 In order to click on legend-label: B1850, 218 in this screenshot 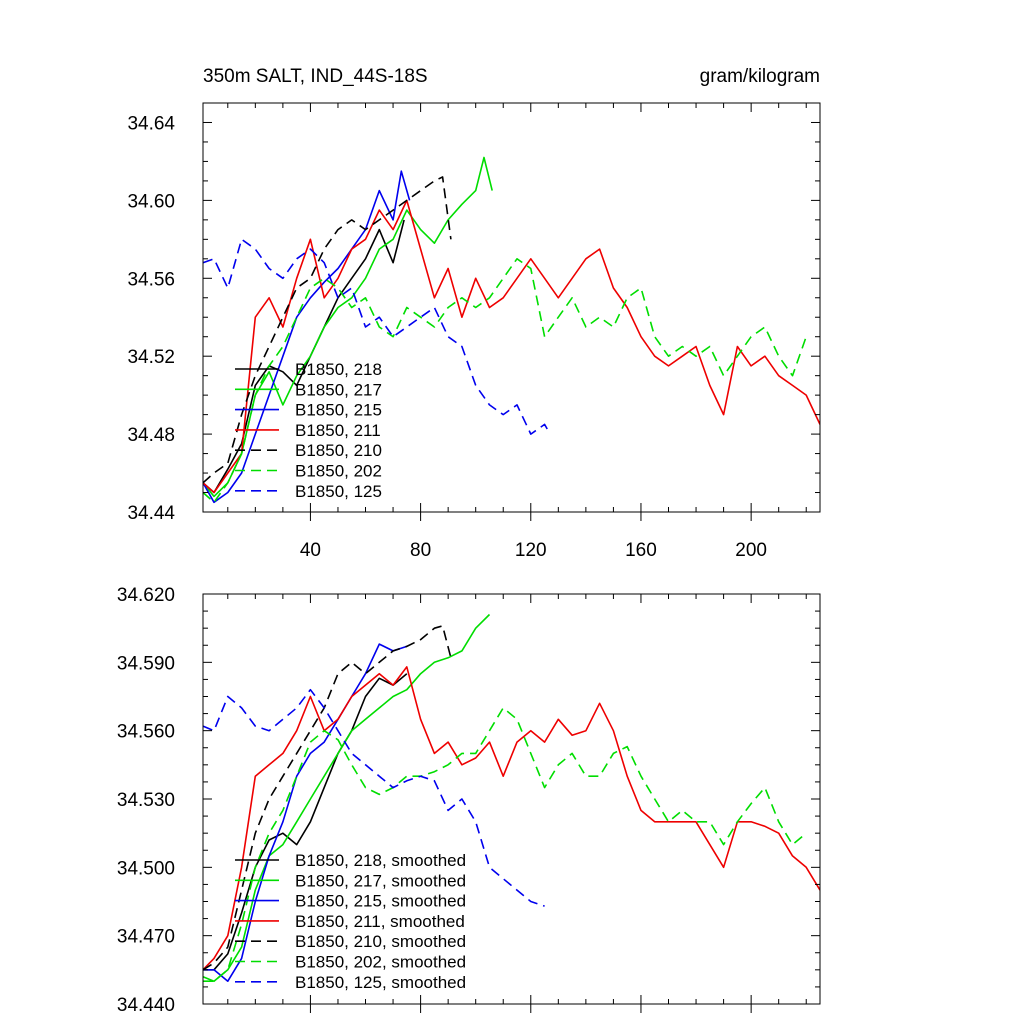, I will do `click(338, 369)`.